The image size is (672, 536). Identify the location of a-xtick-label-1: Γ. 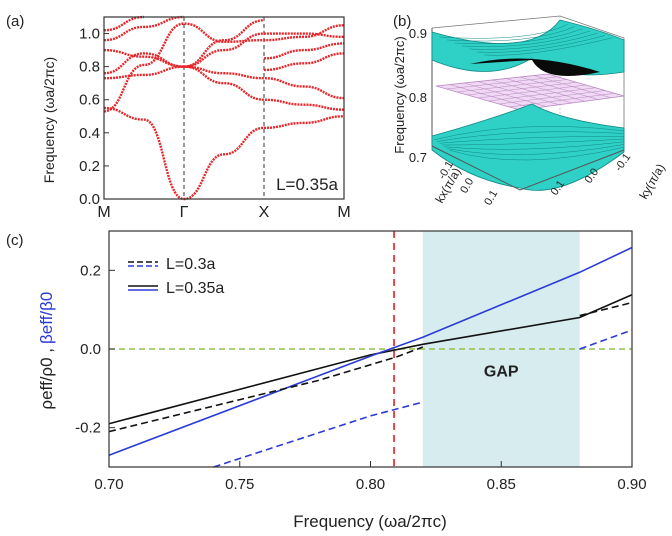
(184, 212).